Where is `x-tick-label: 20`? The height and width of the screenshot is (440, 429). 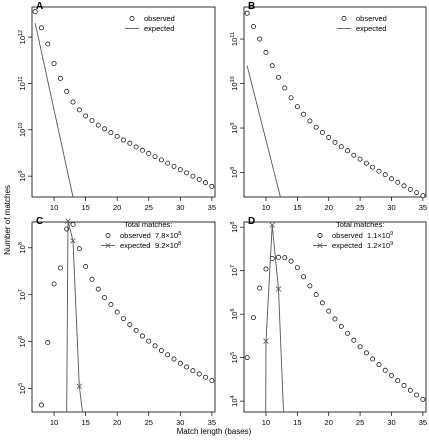
x-tick-label: 20 is located at coordinates (117, 422).